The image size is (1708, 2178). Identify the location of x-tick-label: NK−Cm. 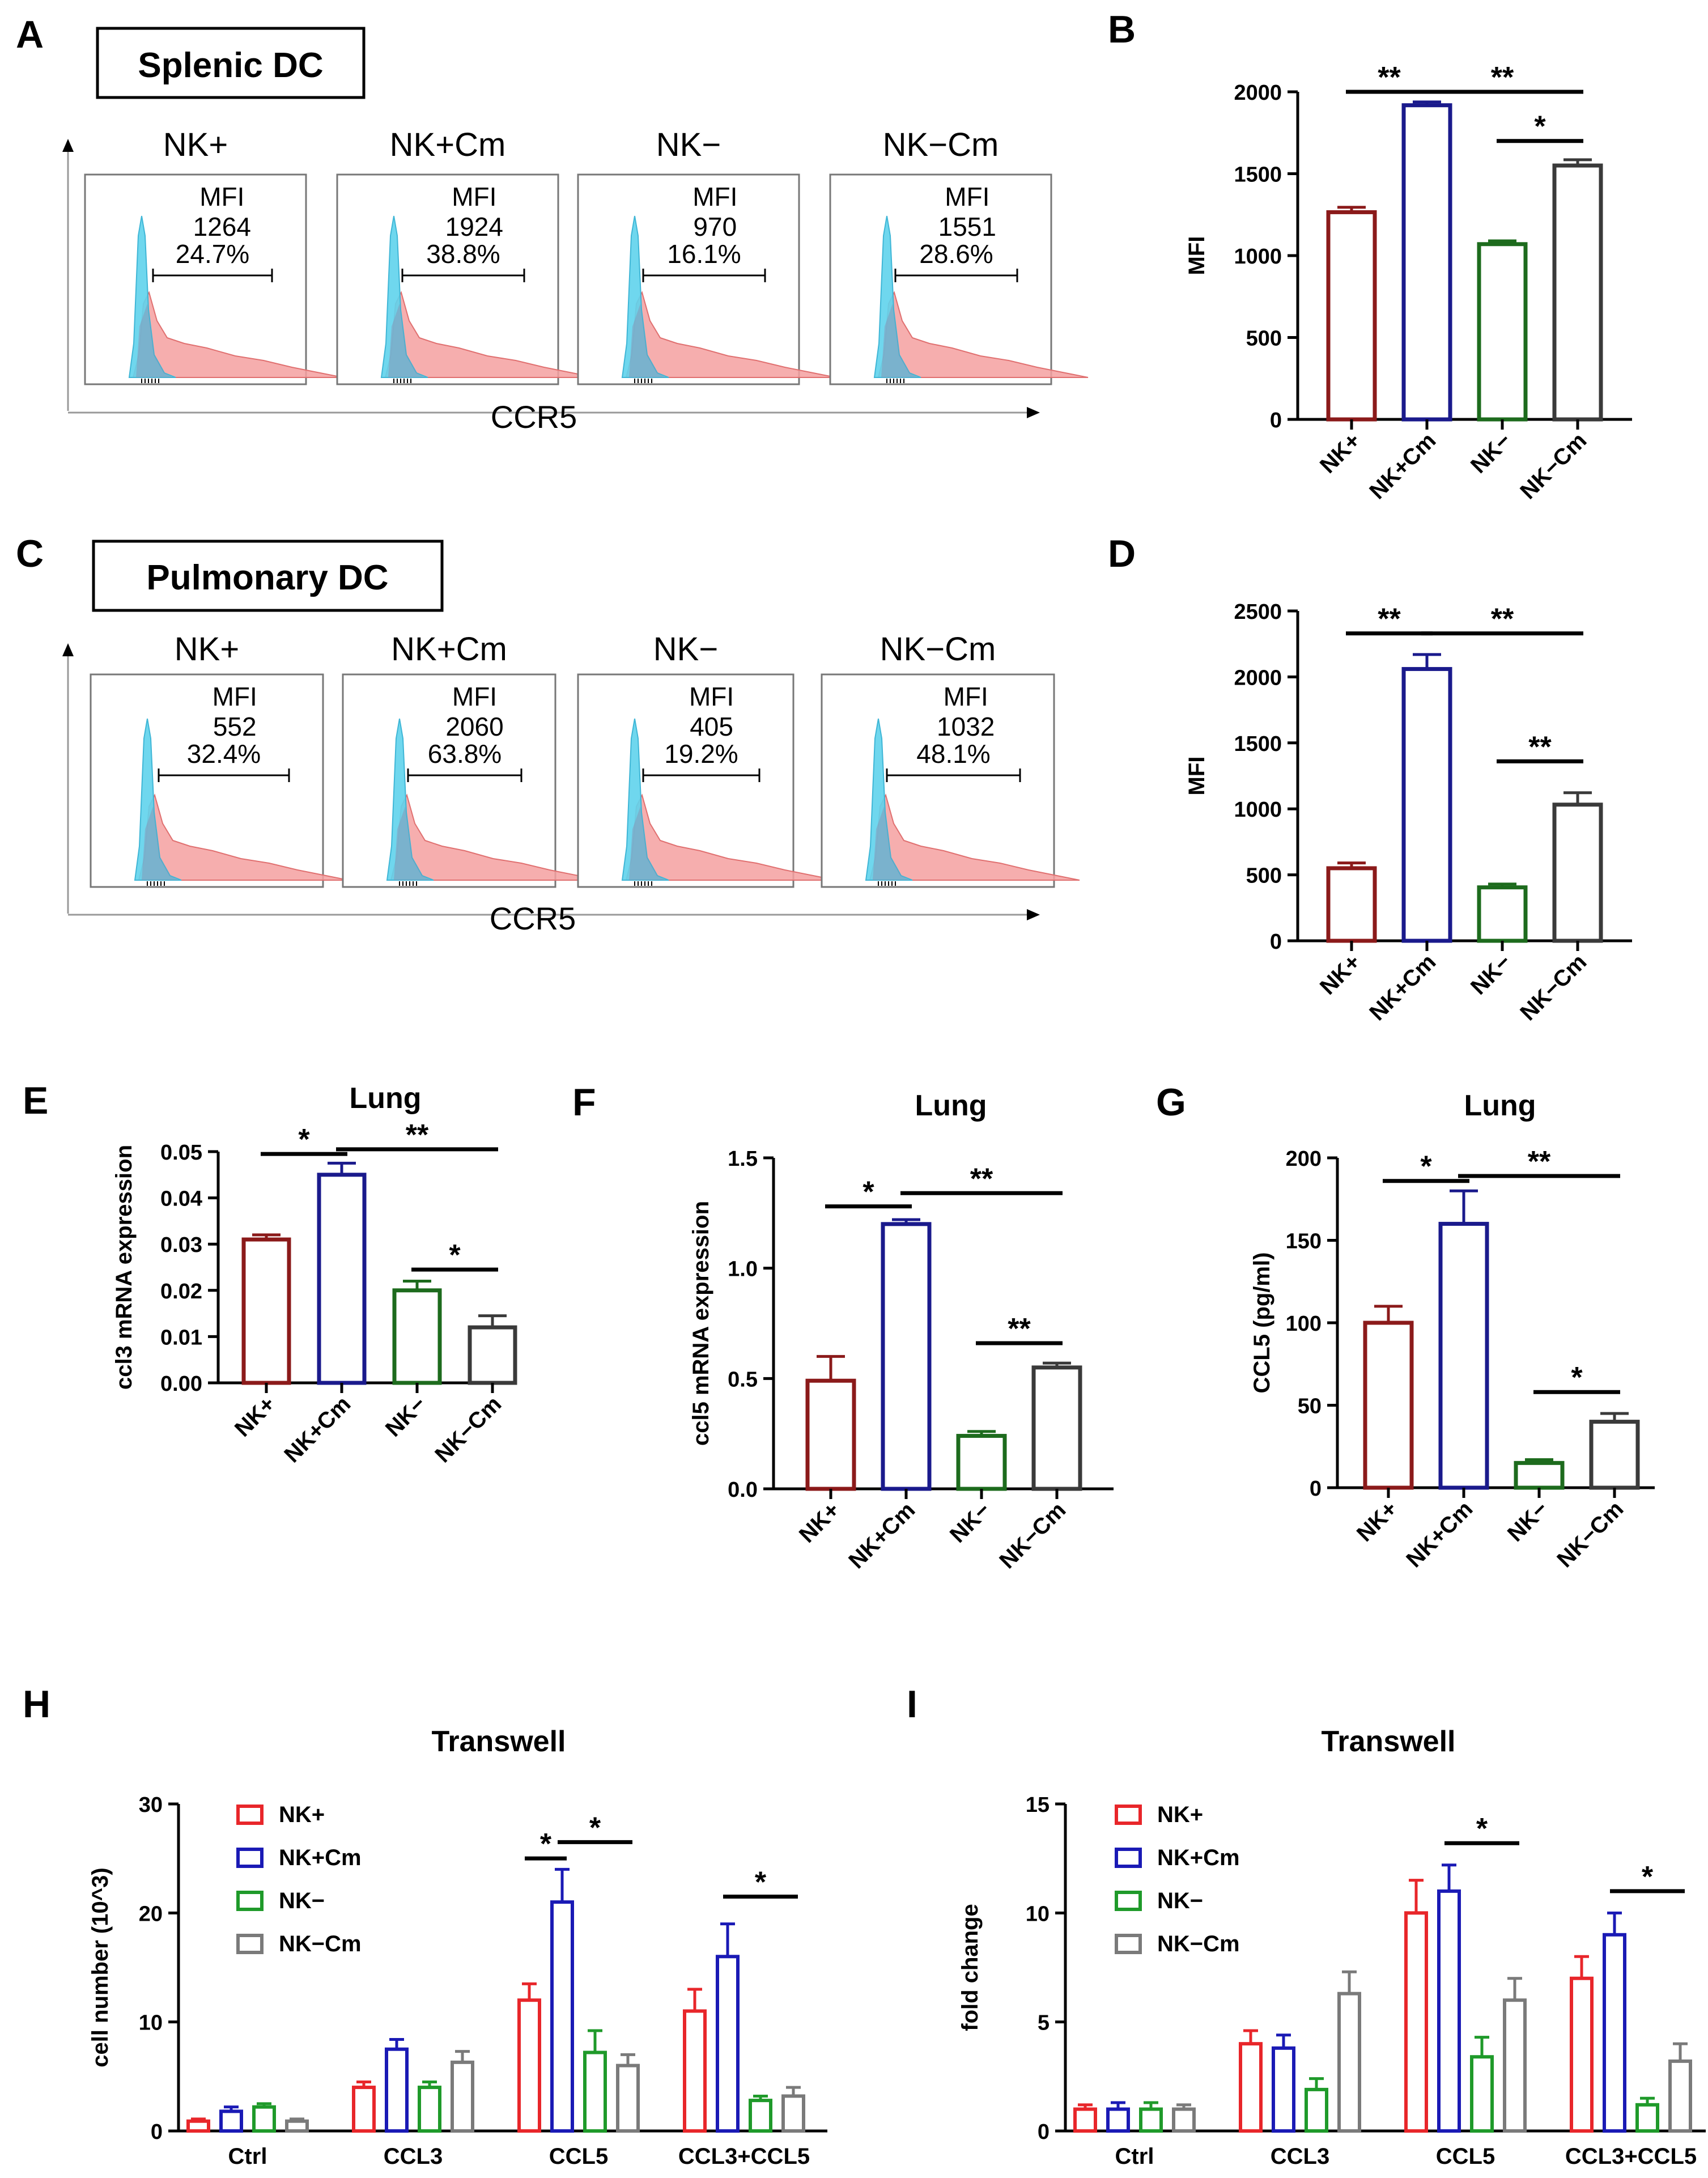
(1032, 1535).